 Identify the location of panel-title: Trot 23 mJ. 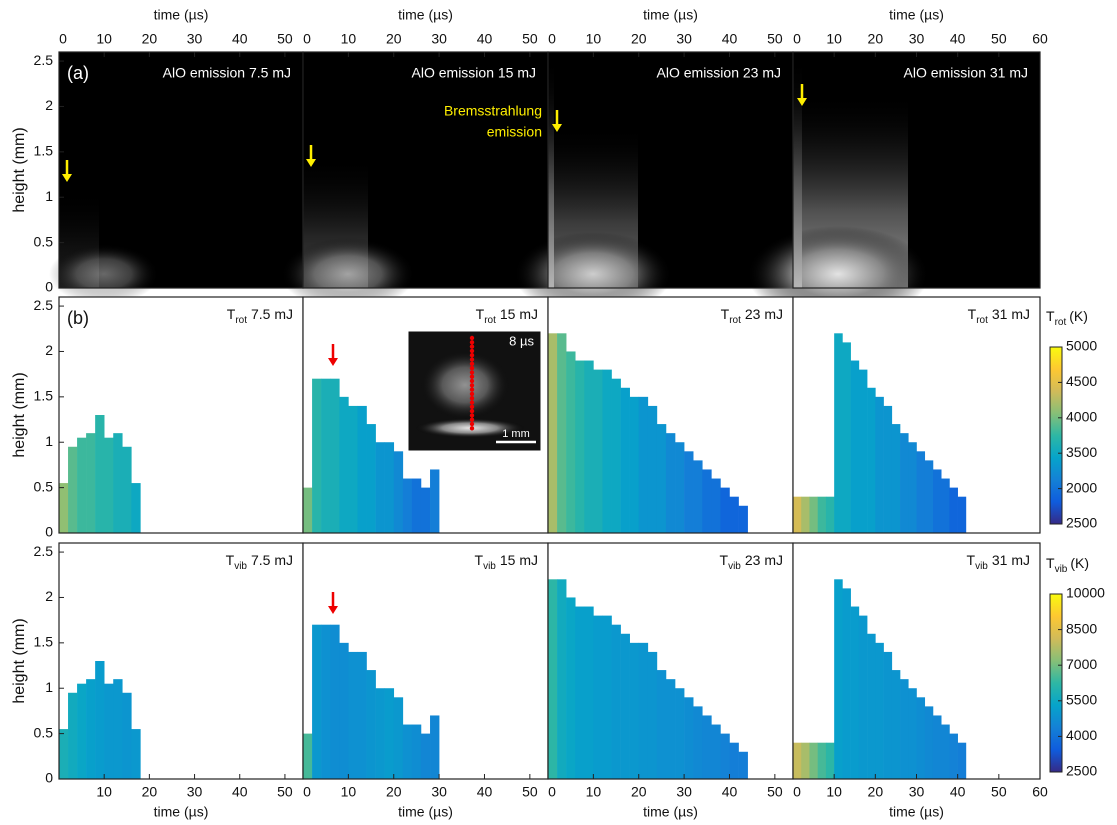
(752, 316).